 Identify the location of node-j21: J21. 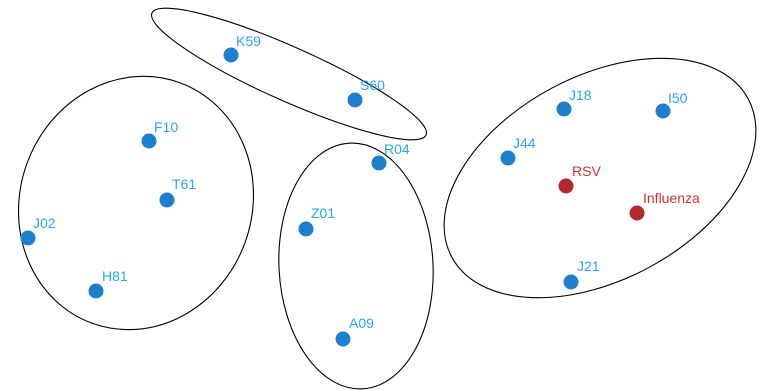
(581, 274).